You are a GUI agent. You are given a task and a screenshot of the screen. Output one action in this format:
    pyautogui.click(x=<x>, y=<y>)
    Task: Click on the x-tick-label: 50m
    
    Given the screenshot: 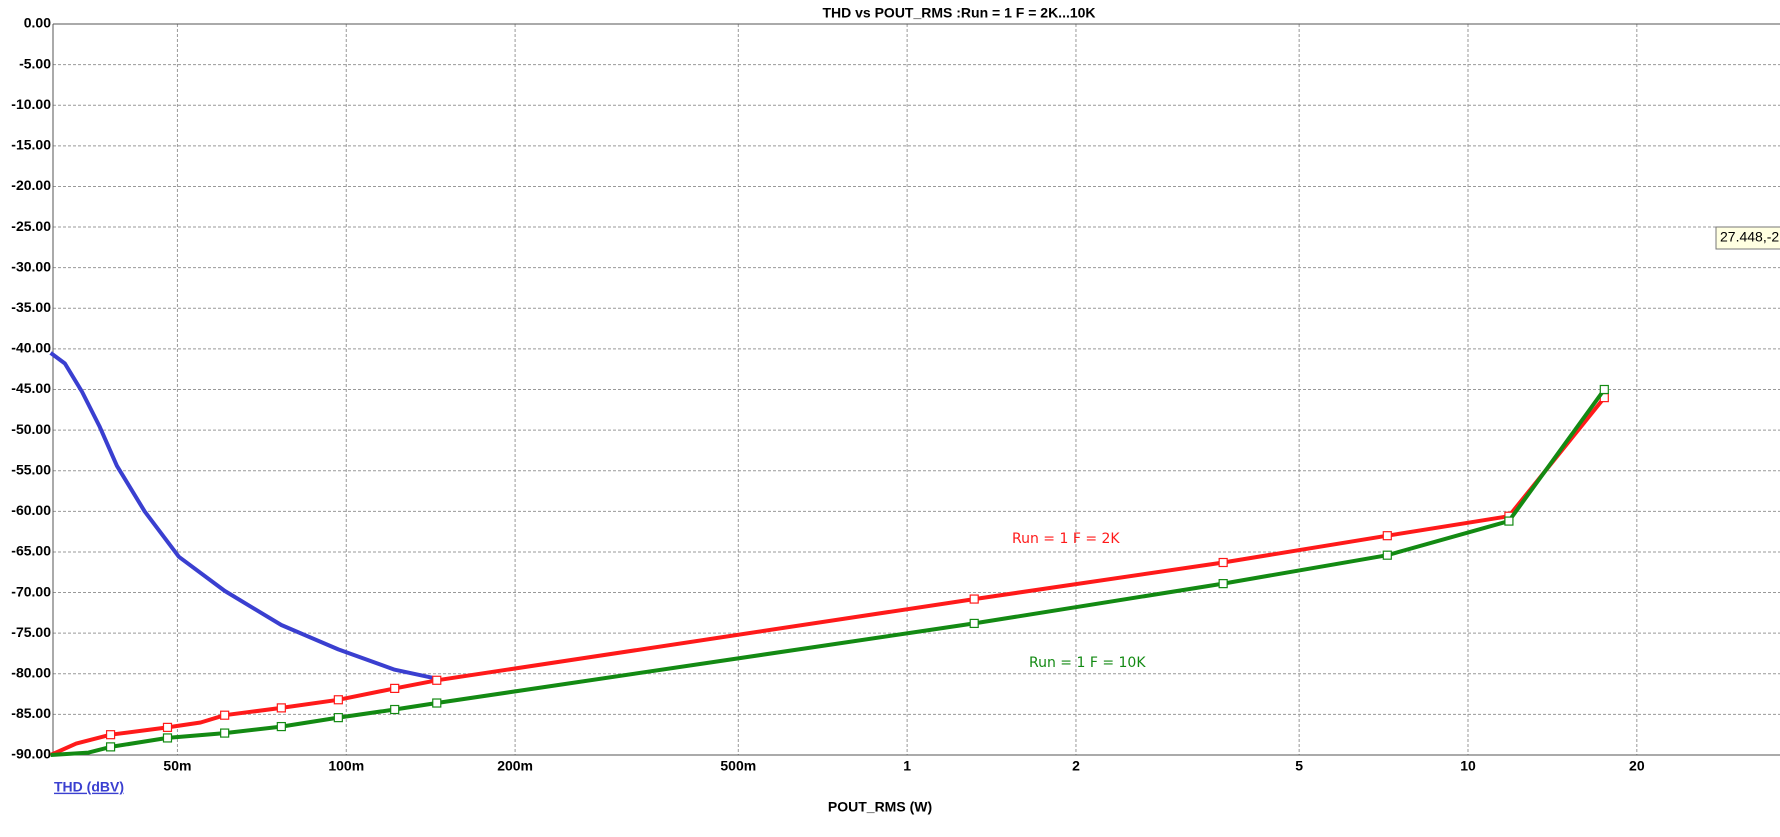 What is the action you would take?
    pyautogui.click(x=177, y=766)
    